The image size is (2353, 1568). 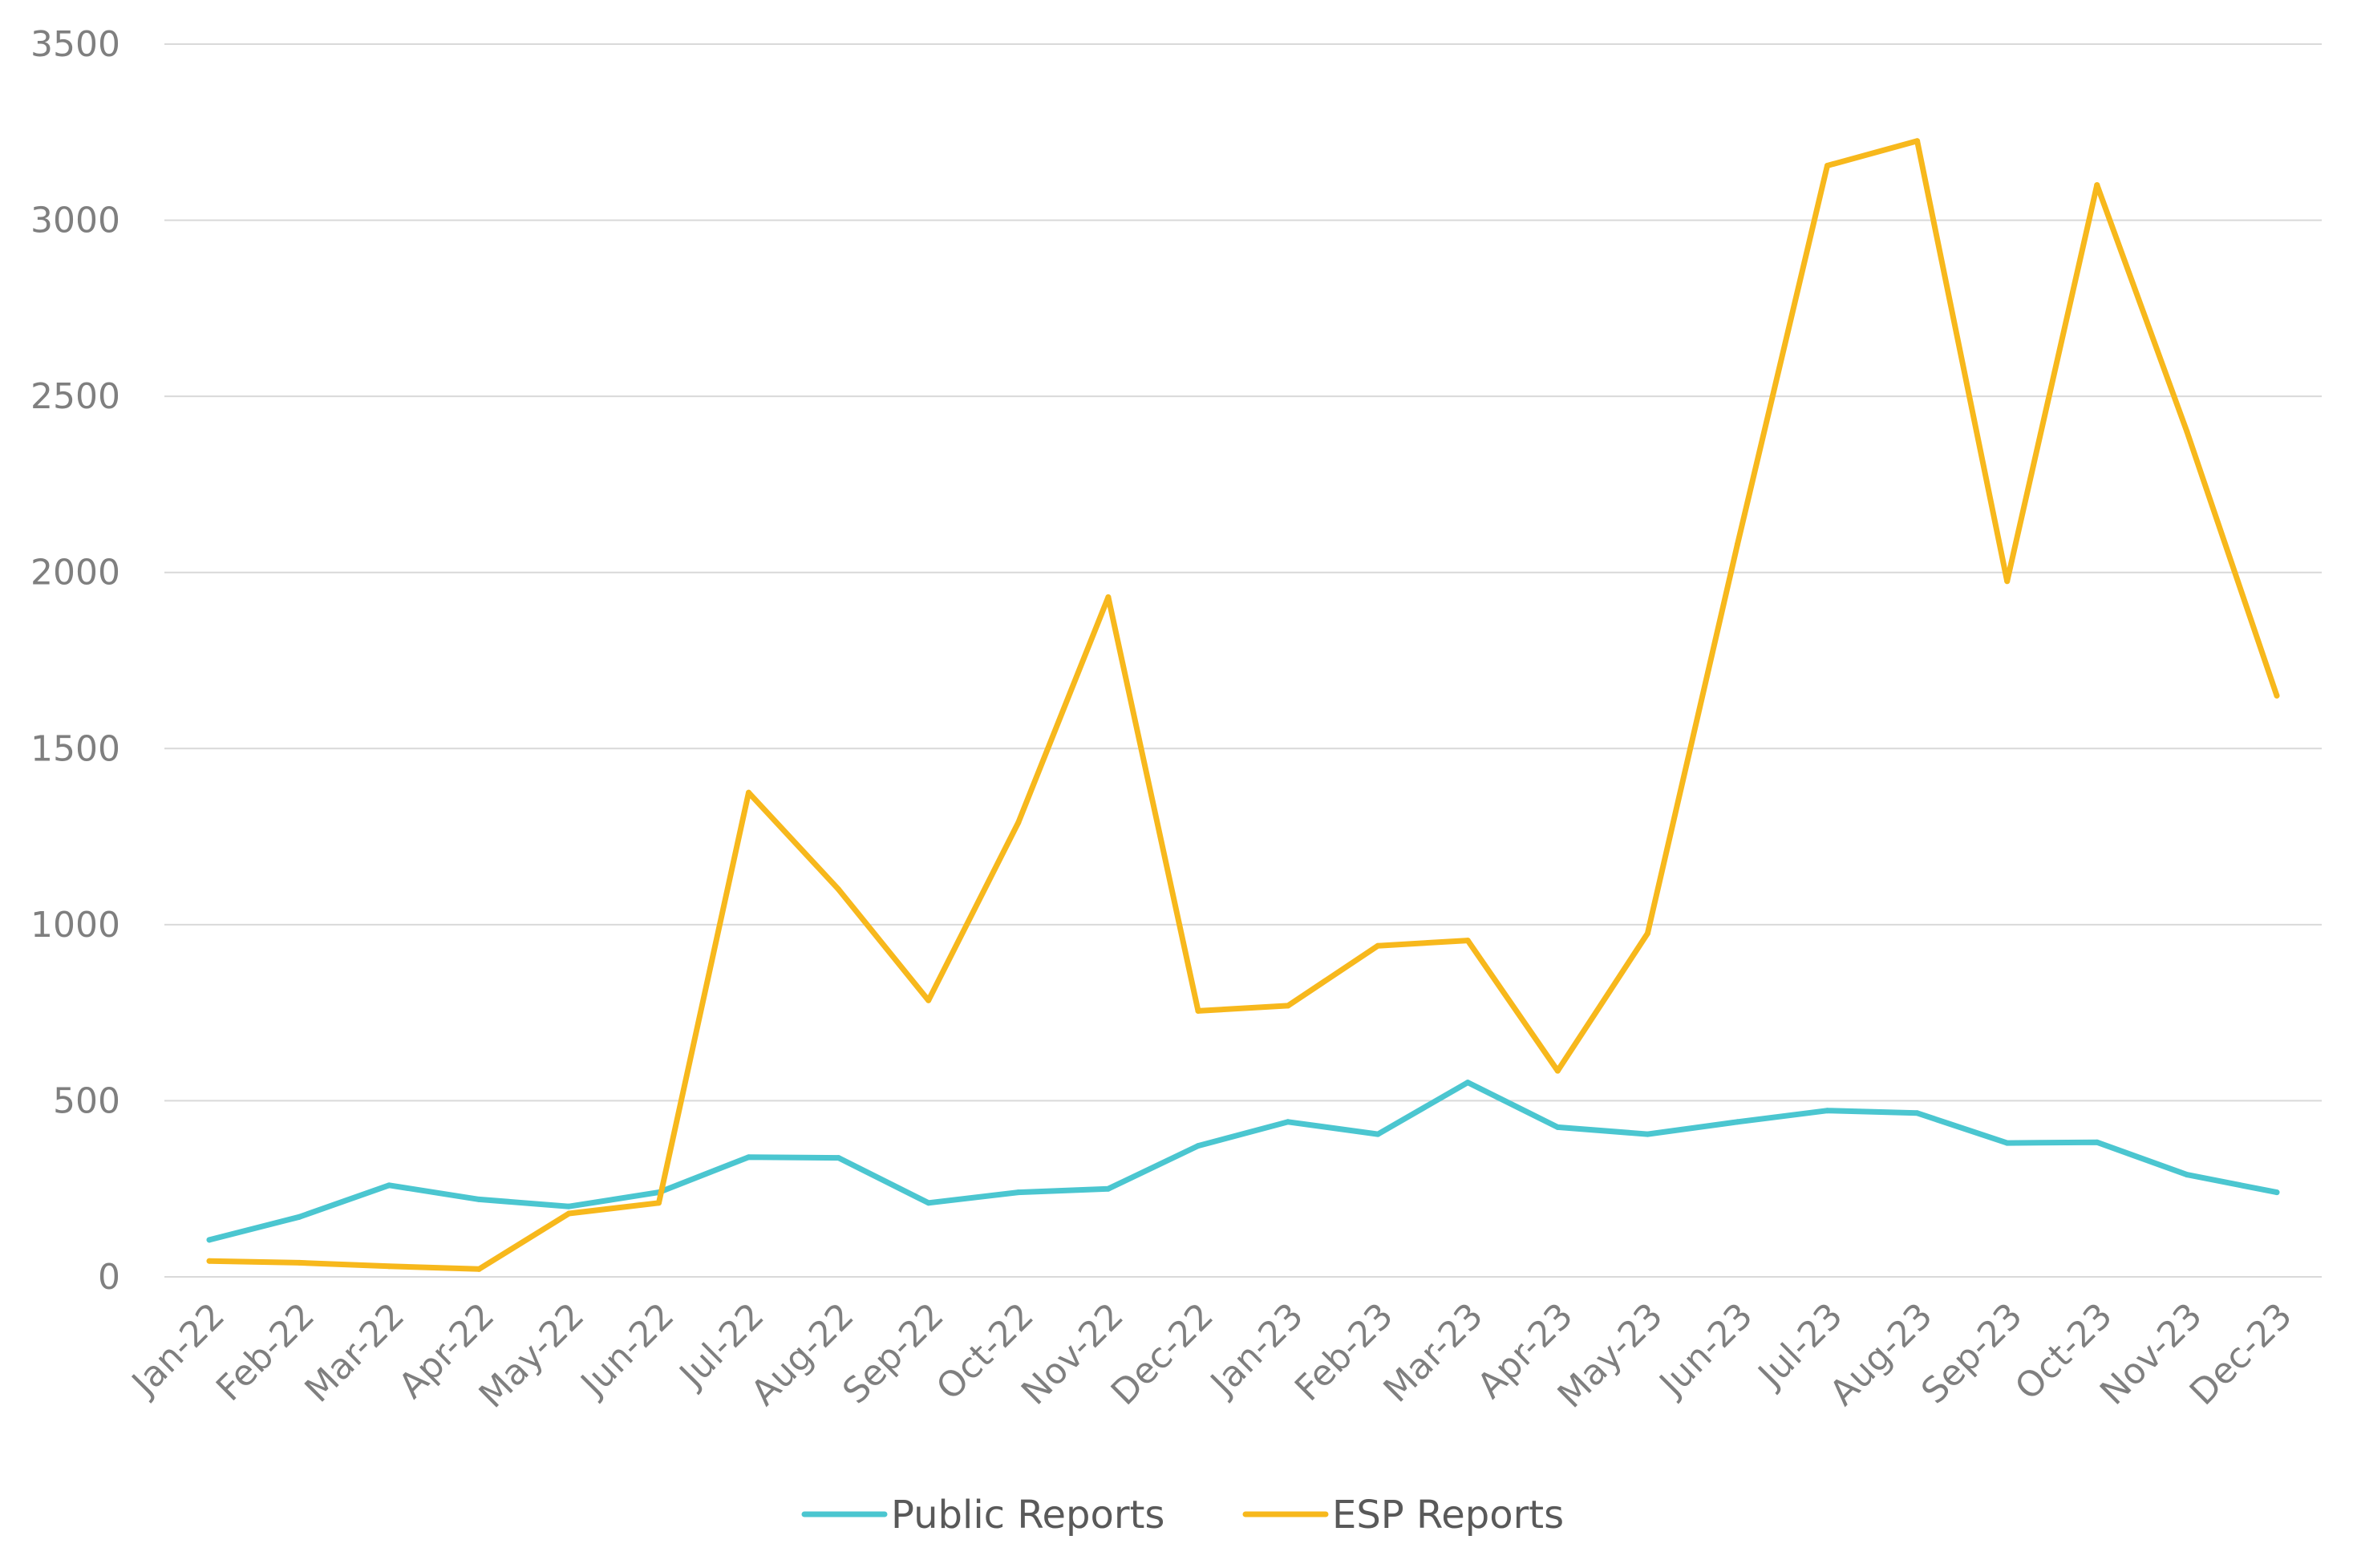 What do you see at coordinates (627, 1350) in the screenshot?
I see `x-tick-label: Jun-22` at bounding box center [627, 1350].